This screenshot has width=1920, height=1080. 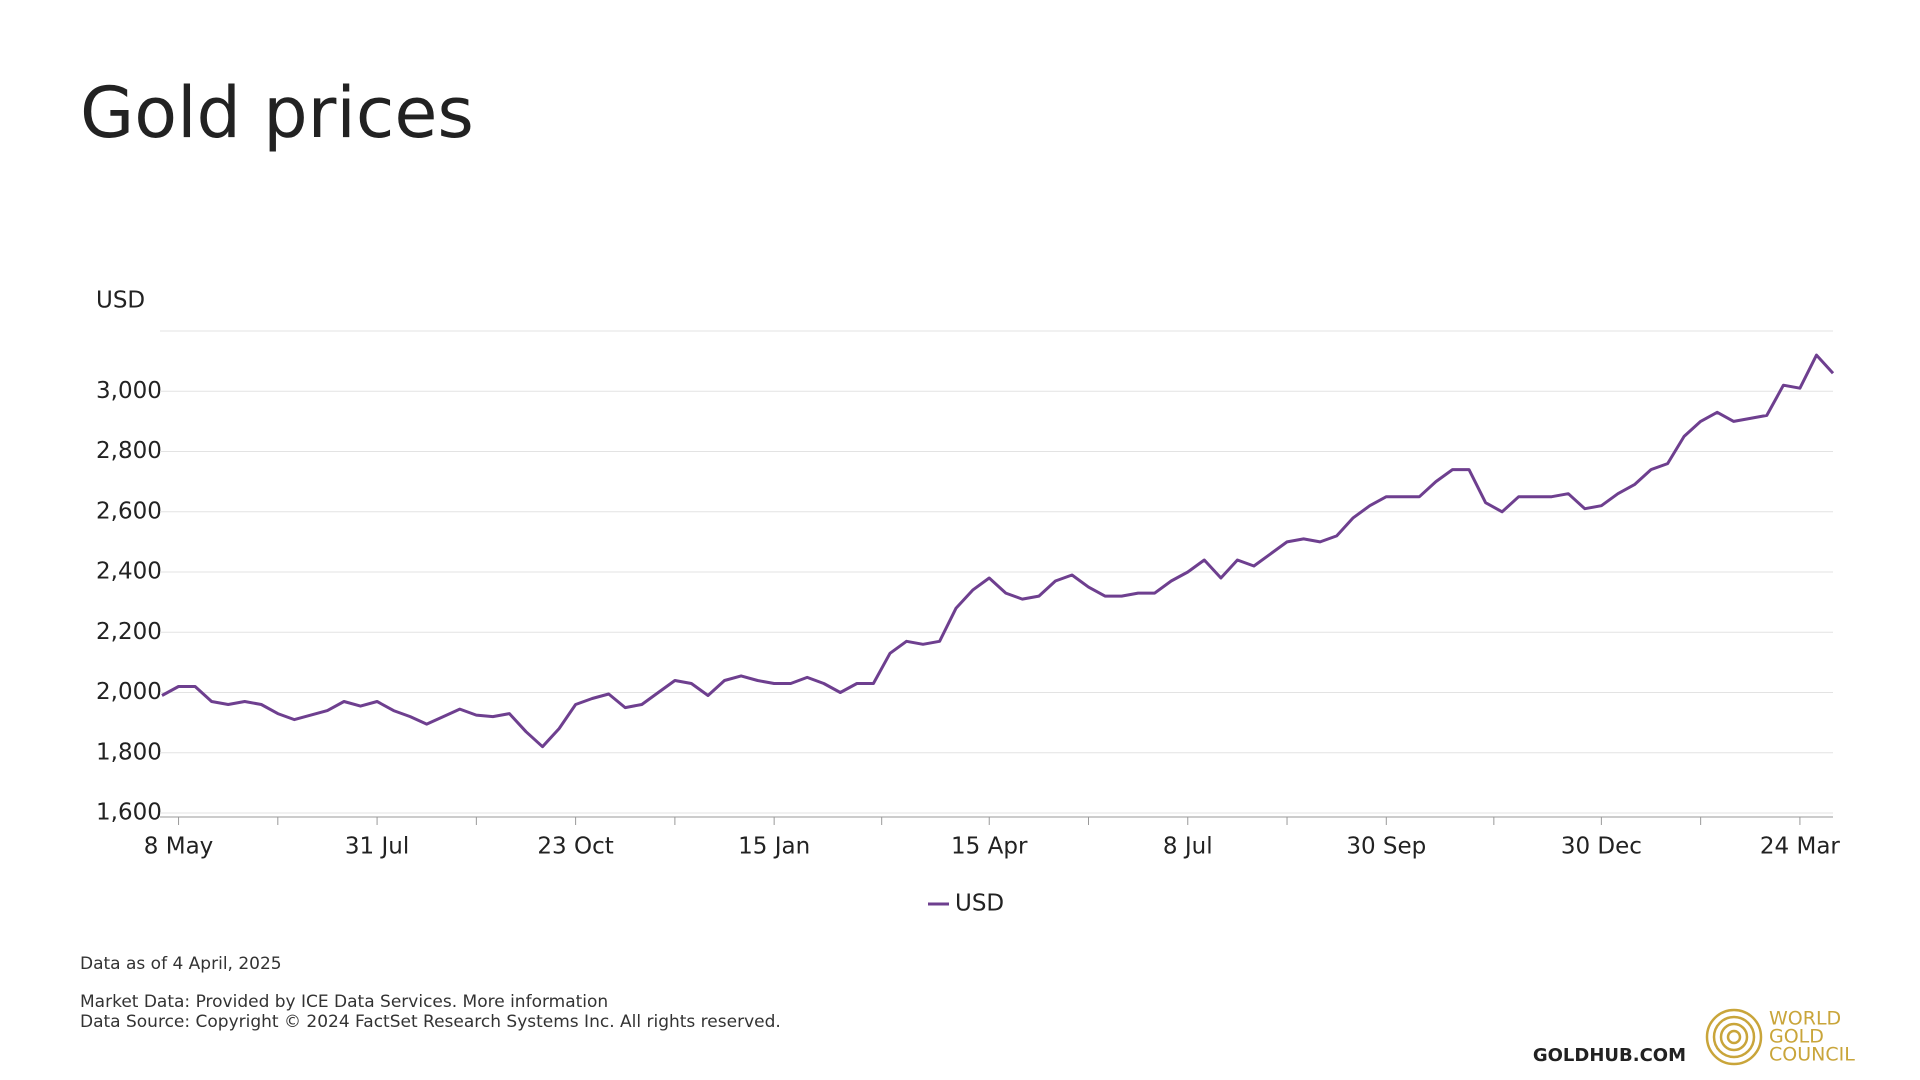 What do you see at coordinates (129, 632) in the screenshot?
I see `y-tick-label: 2,200` at bounding box center [129, 632].